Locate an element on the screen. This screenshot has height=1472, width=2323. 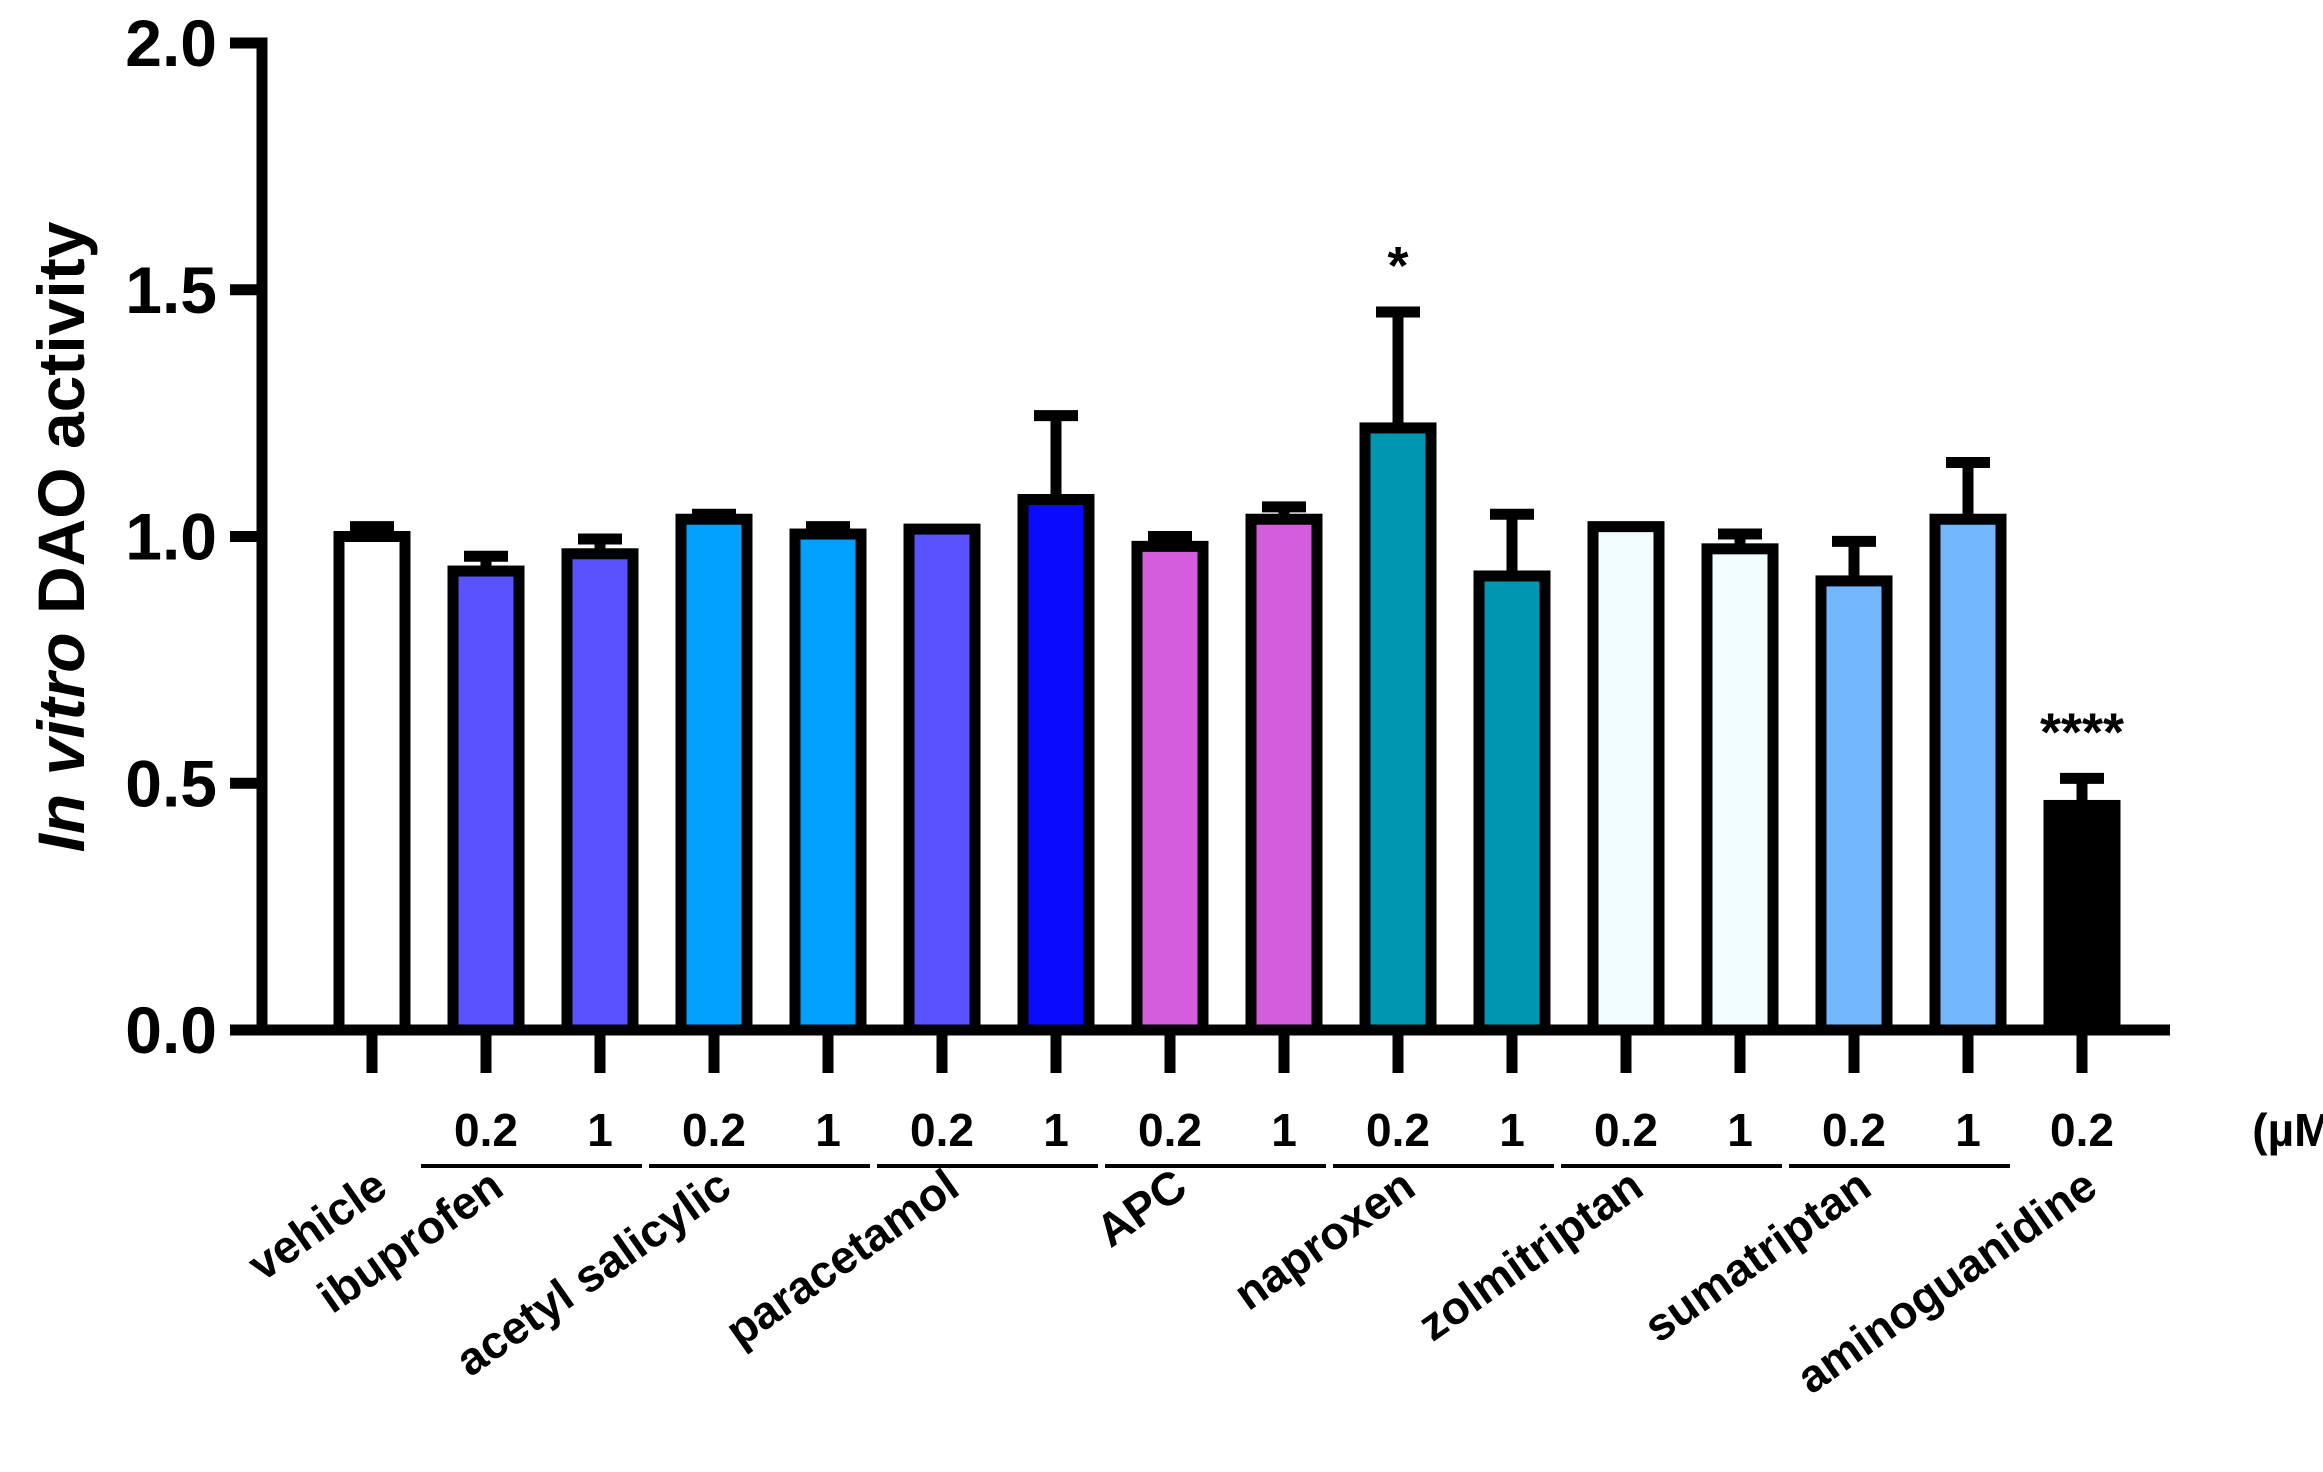
y-axis-label: In vitro DAO activity is located at coordinates (61, 536).